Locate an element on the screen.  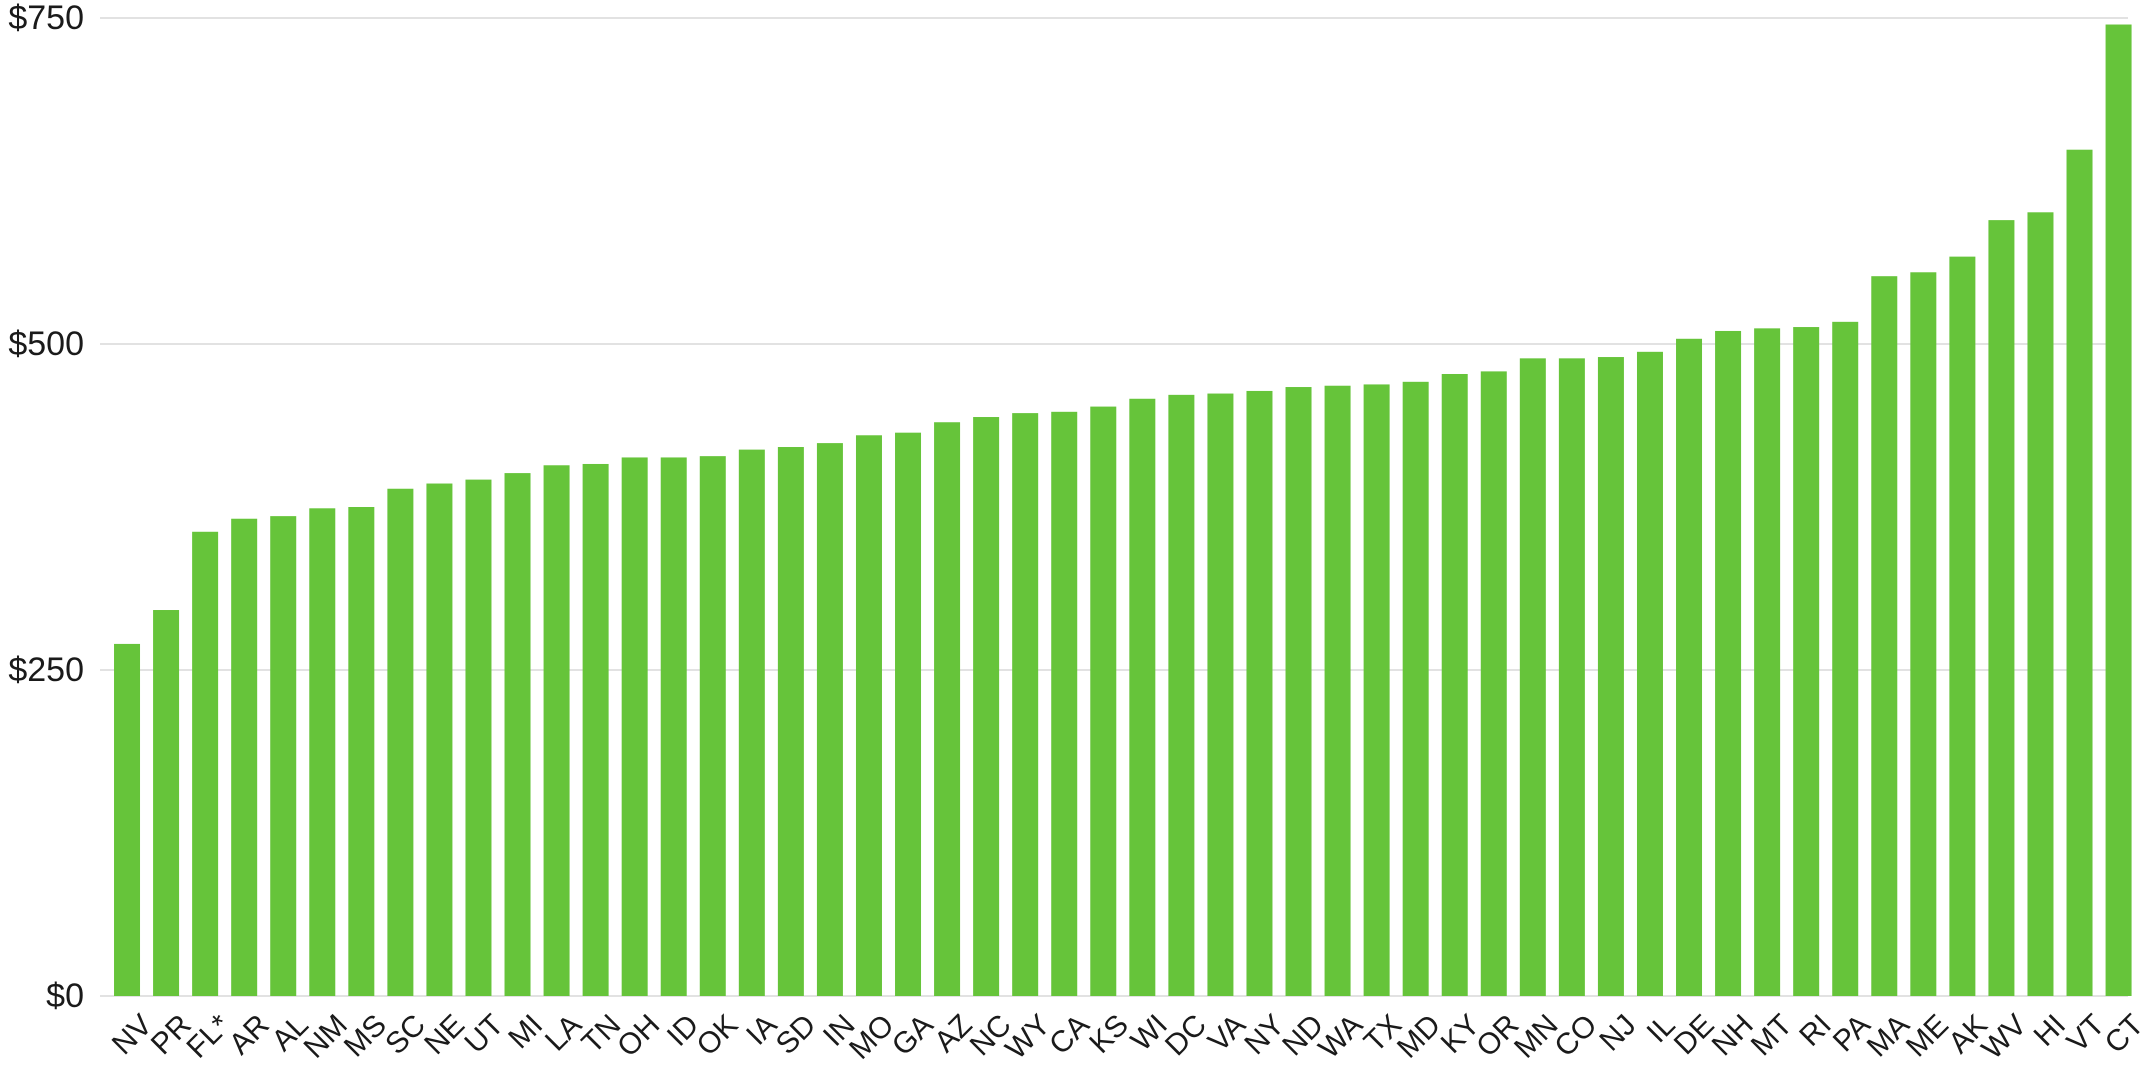
bar-ri is located at coordinates (1806, 662).